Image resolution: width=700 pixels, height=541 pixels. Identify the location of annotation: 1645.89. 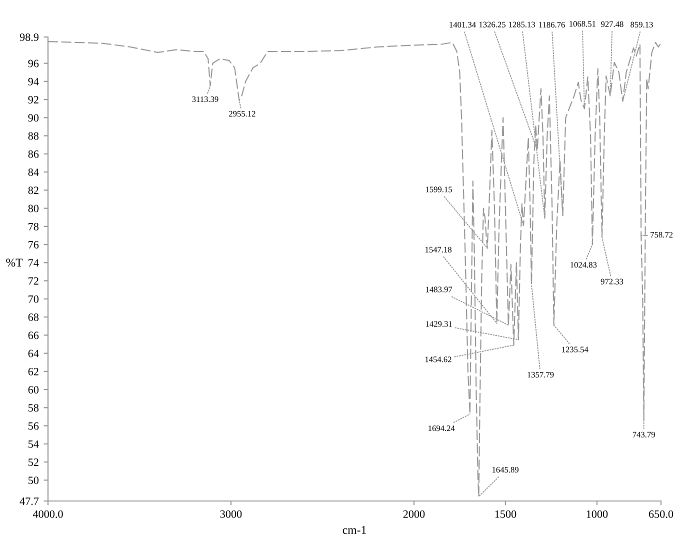
(505, 469).